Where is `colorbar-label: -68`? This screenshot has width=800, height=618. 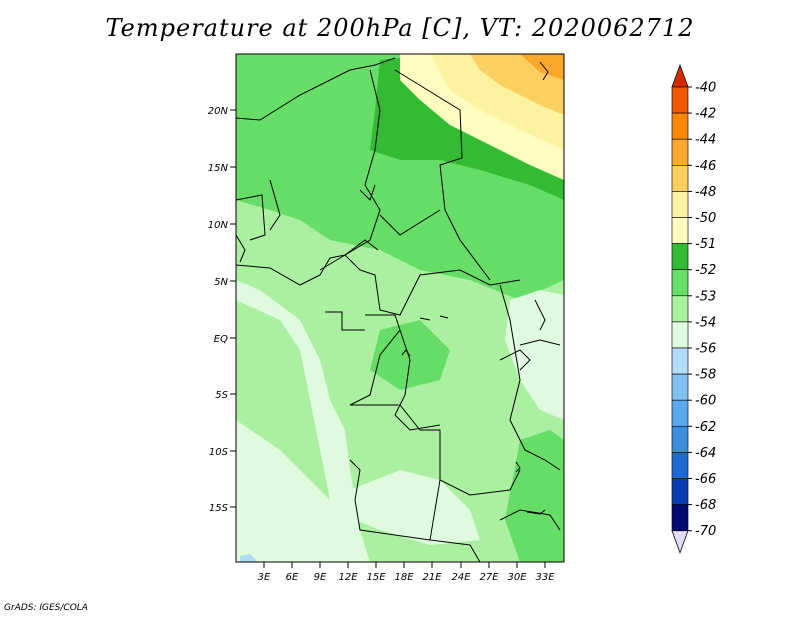 colorbar-label: -68 is located at coordinates (705, 505).